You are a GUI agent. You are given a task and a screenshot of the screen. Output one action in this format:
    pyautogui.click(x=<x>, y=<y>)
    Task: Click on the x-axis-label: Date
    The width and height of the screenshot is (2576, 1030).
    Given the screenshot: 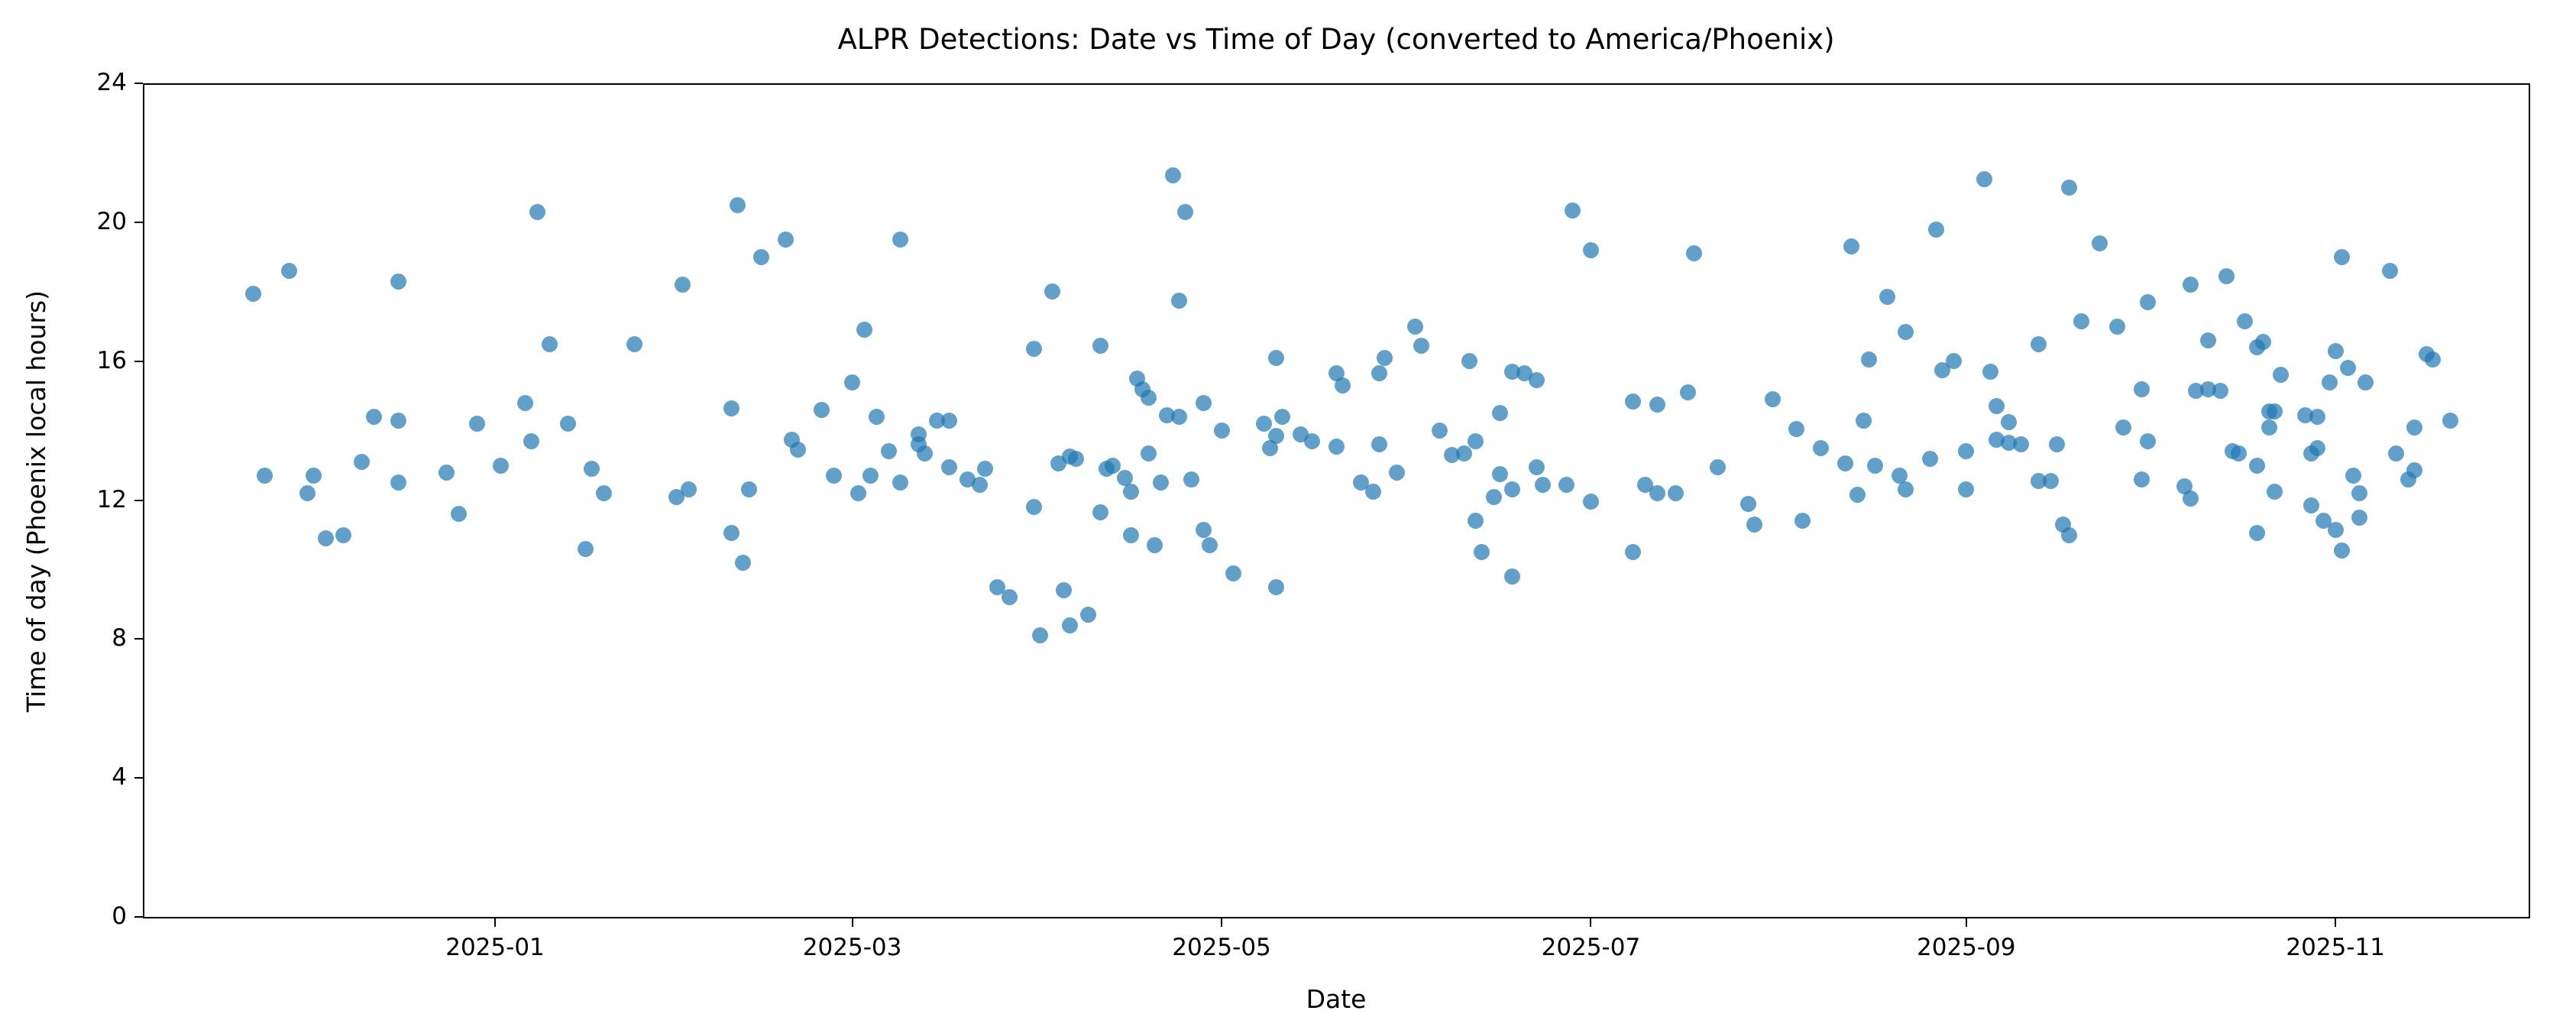 What is the action you would take?
    pyautogui.click(x=1336, y=999)
    